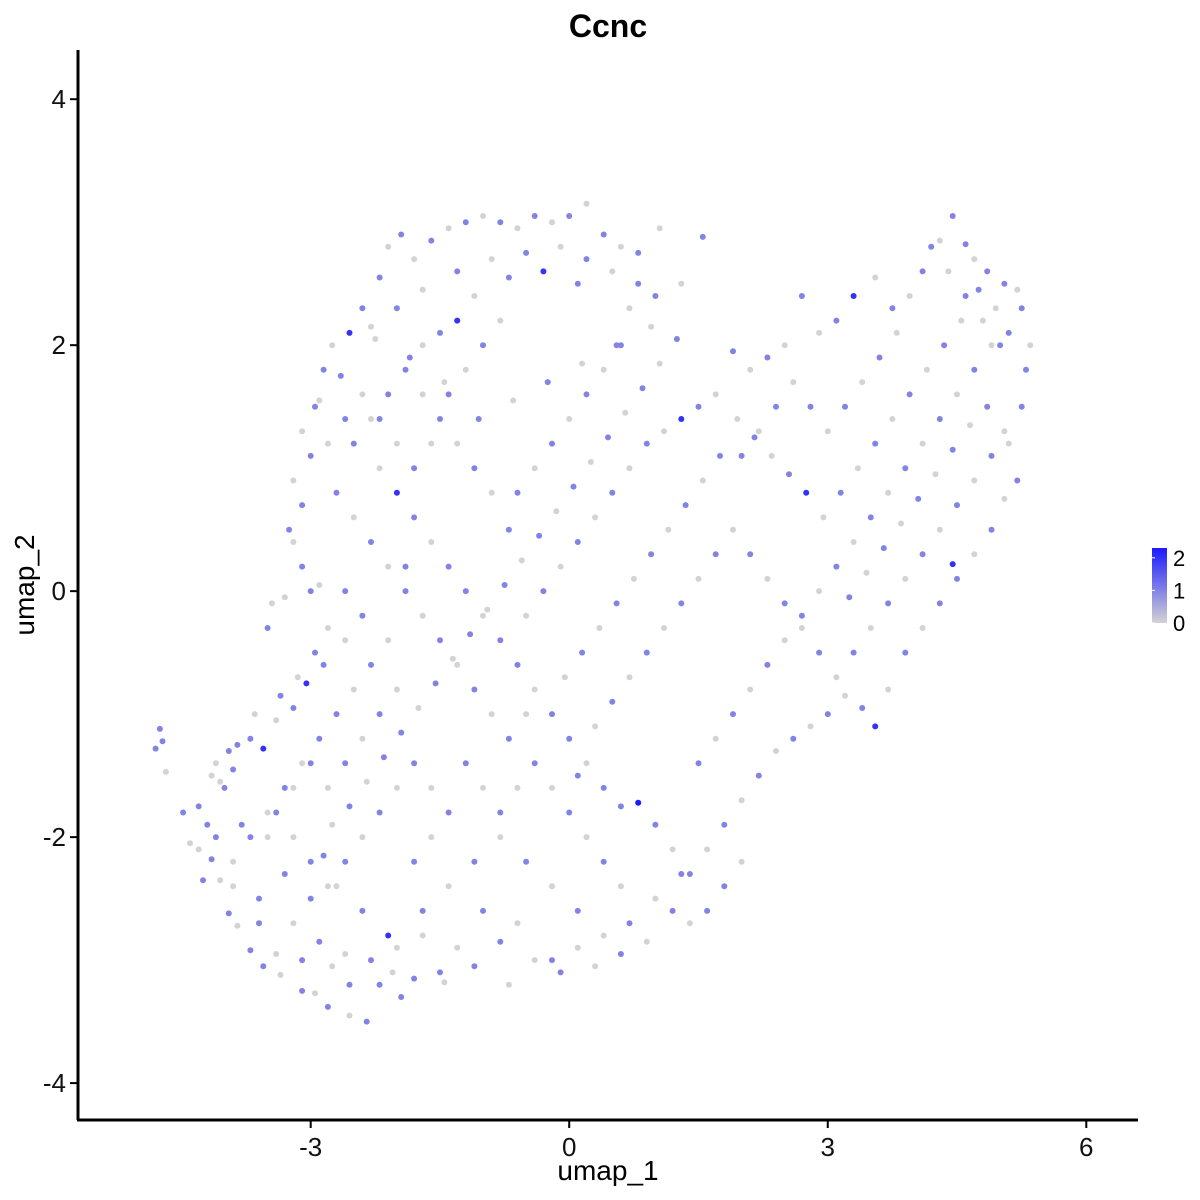 The image size is (1200, 1200). What do you see at coordinates (1179, 558) in the screenshot?
I see `legend-tick-label: 2` at bounding box center [1179, 558].